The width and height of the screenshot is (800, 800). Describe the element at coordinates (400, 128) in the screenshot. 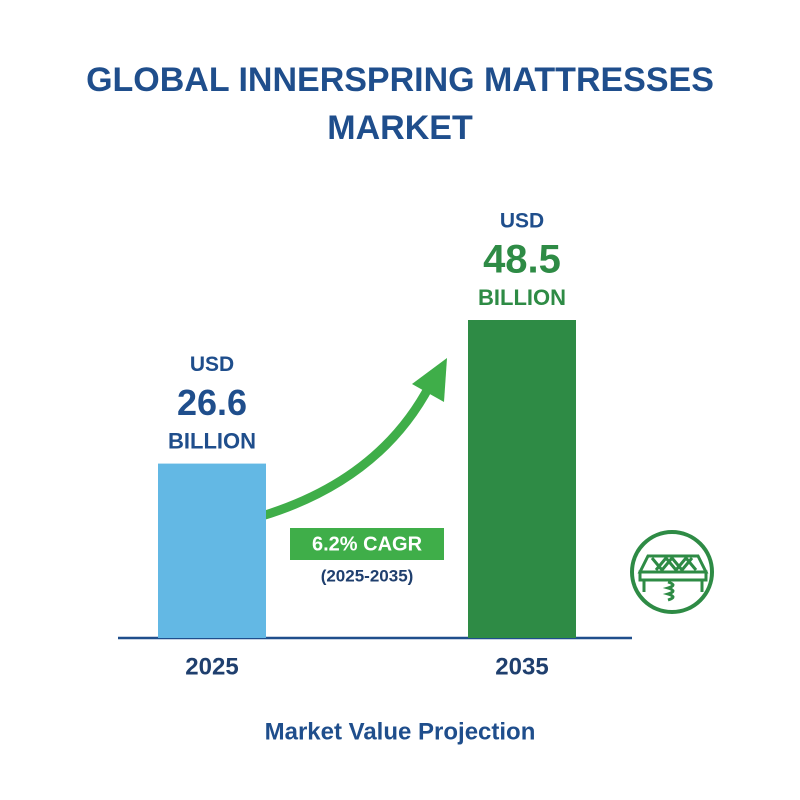

I see `chart-title: MARKET` at that location.